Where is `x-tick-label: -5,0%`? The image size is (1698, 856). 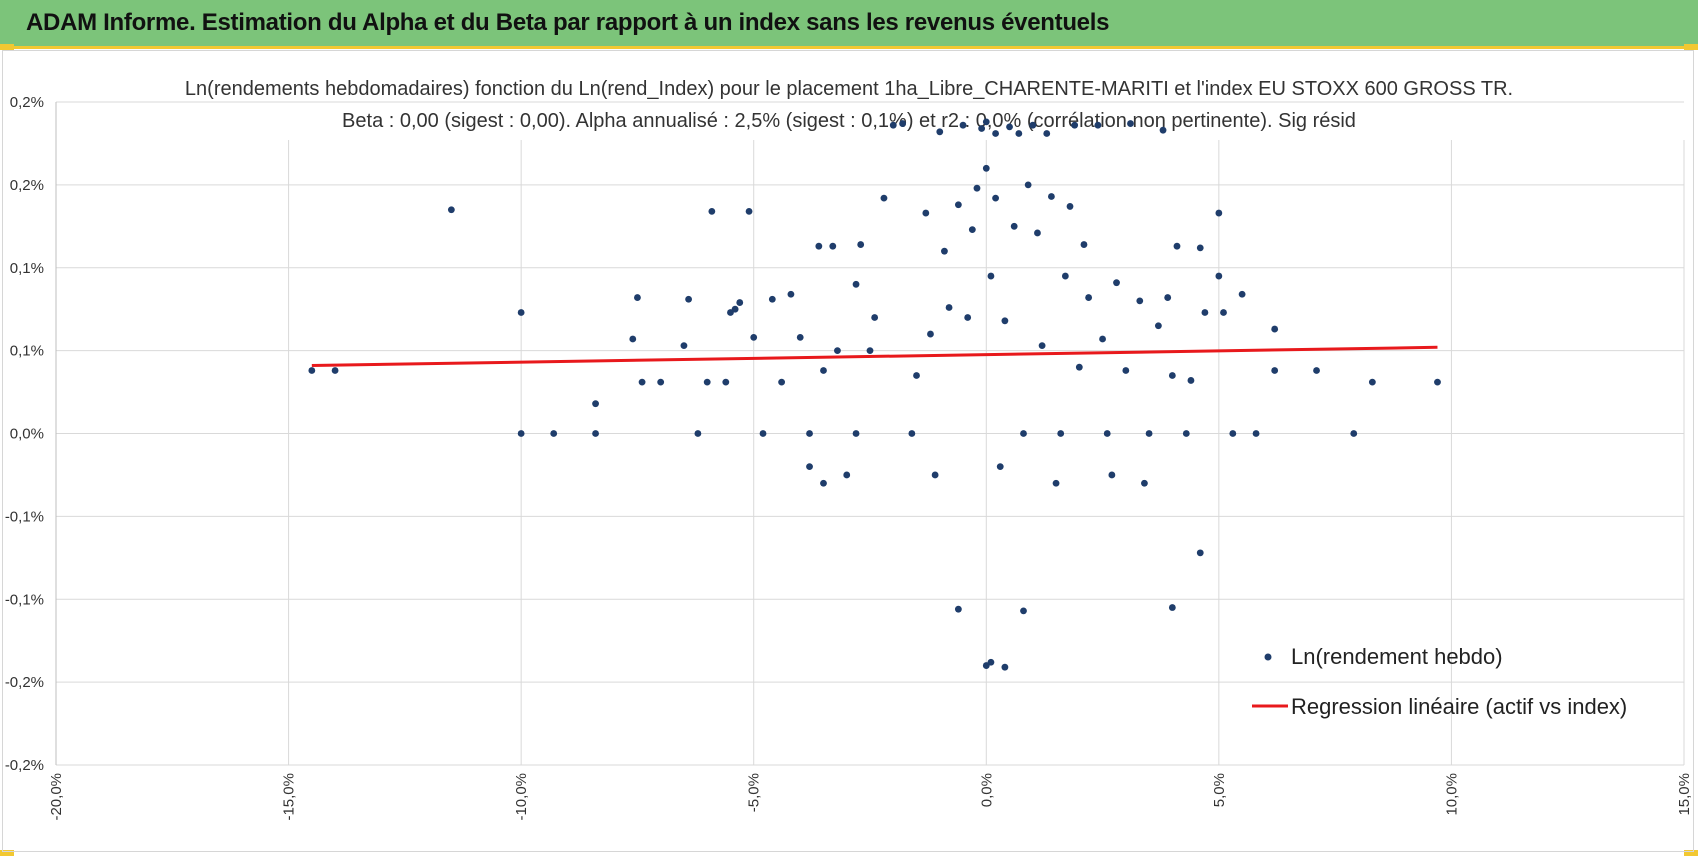
x-tick-label: -5,0% is located at coordinates (754, 792).